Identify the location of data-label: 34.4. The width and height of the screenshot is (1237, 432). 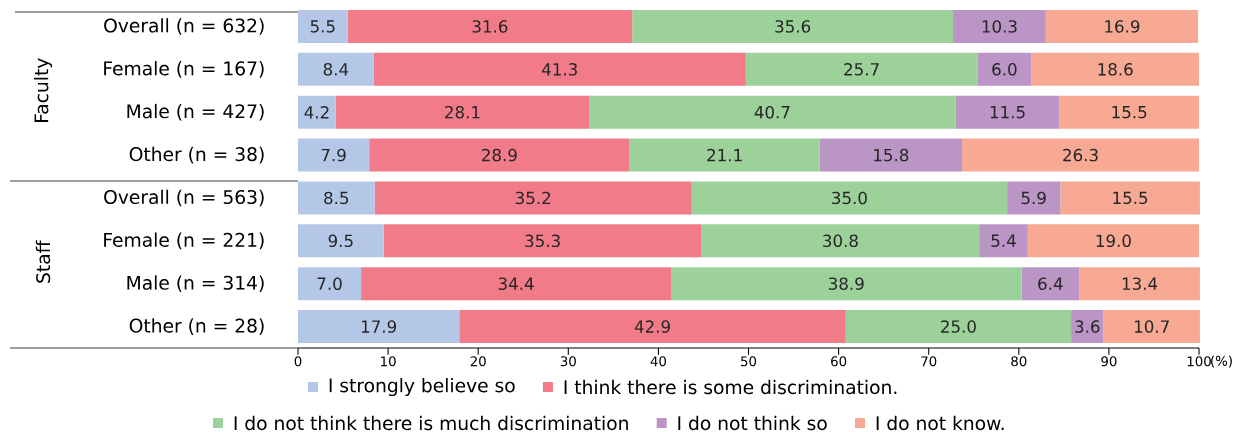
(516, 283).